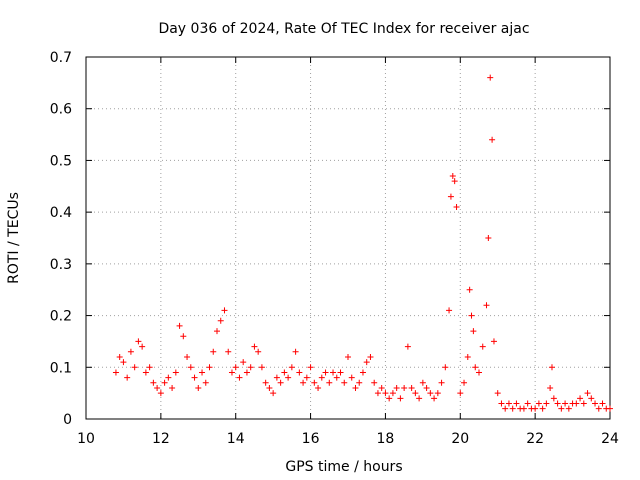 The width and height of the screenshot is (640, 480). I want to click on x-tick-label: 10, so click(86, 439).